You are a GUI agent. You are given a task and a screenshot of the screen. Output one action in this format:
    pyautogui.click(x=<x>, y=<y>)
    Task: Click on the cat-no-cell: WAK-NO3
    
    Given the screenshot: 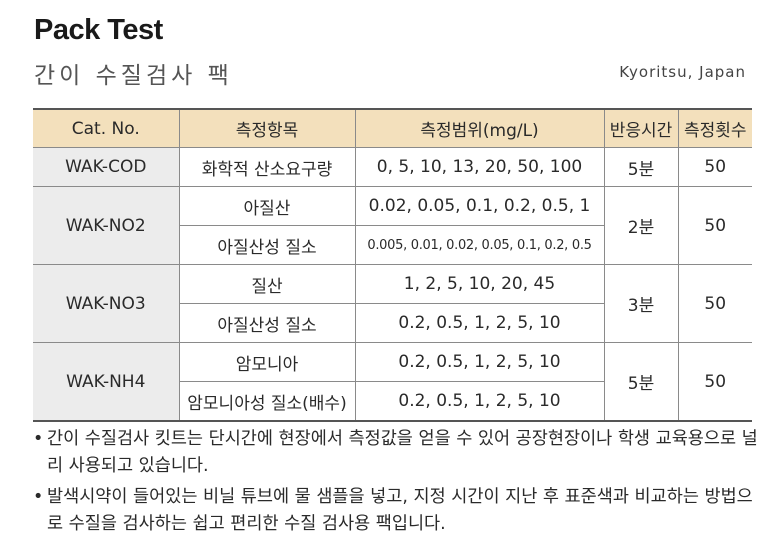 What is the action you would take?
    pyautogui.click(x=106, y=303)
    